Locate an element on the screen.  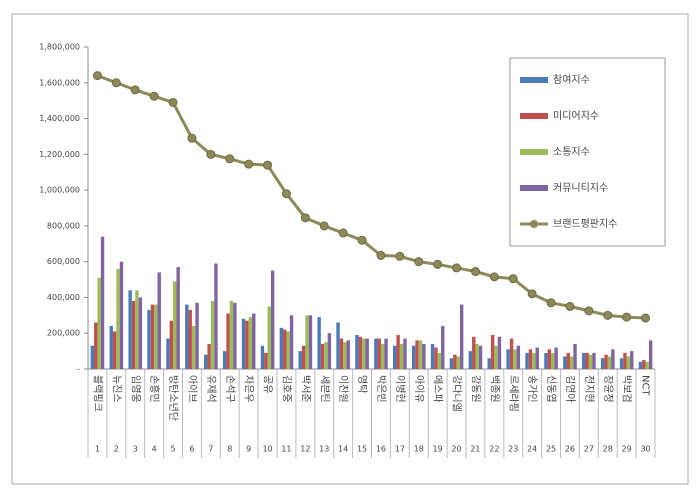
rank-label: 9 is located at coordinates (248, 449).